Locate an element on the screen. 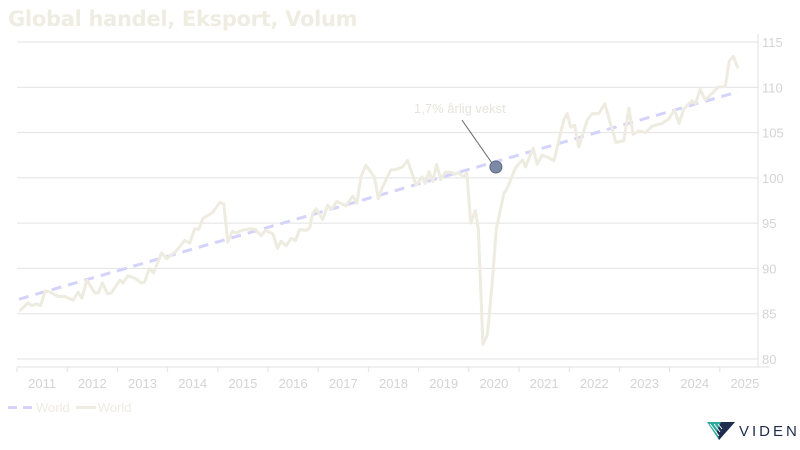 Image resolution: width=800 pixels, height=450 pixels. legend-label-trend: World is located at coordinates (53, 407).